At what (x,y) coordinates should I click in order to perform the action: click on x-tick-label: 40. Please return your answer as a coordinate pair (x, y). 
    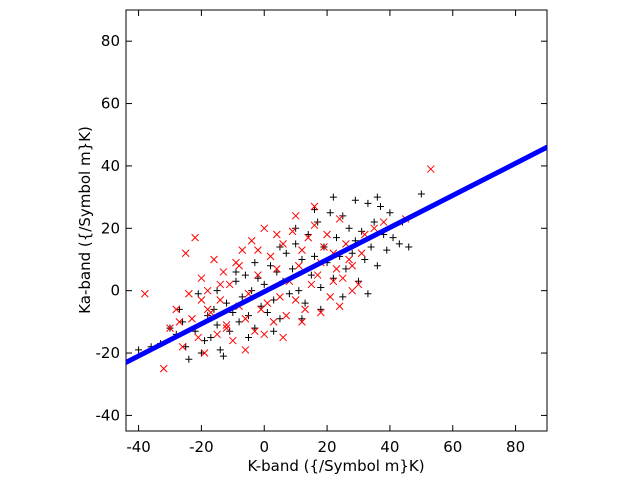
    Looking at the image, I should click on (389, 447).